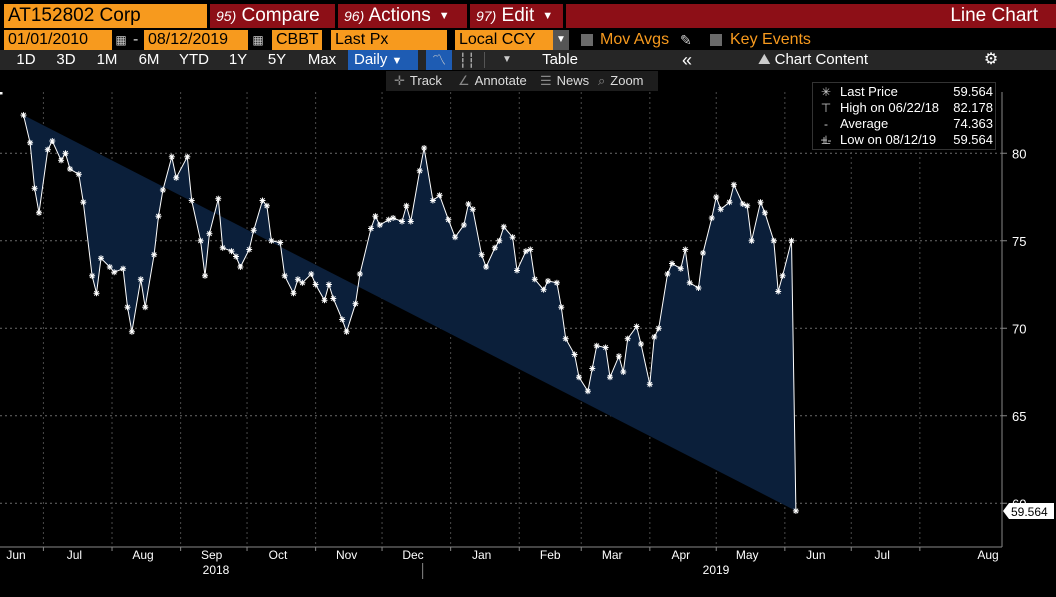 The width and height of the screenshot is (1056, 597). I want to click on range-5y-button: 5Y, so click(277, 59).